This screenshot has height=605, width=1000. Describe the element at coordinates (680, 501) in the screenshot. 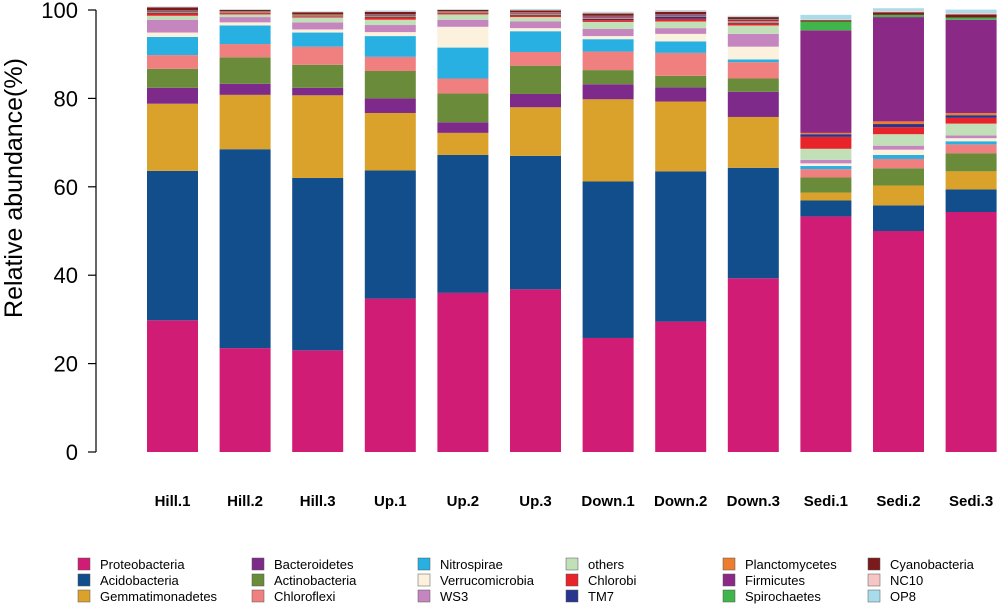

I see `x-tick-label: Down.2` at that location.